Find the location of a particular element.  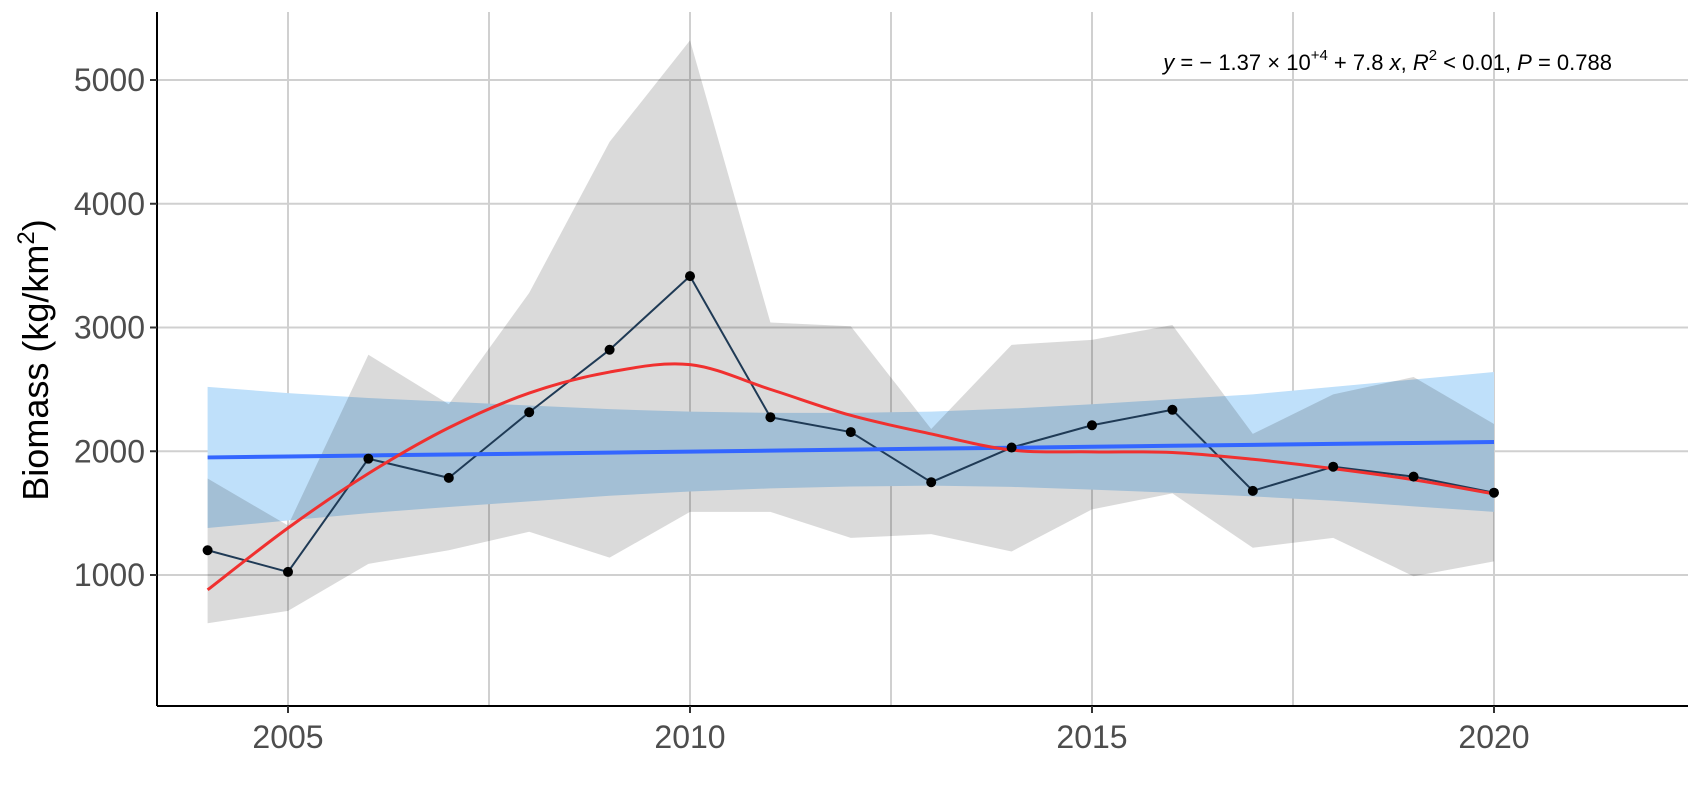

y-axis-title: Biomass (kg/km2) is located at coordinates (34, 359).